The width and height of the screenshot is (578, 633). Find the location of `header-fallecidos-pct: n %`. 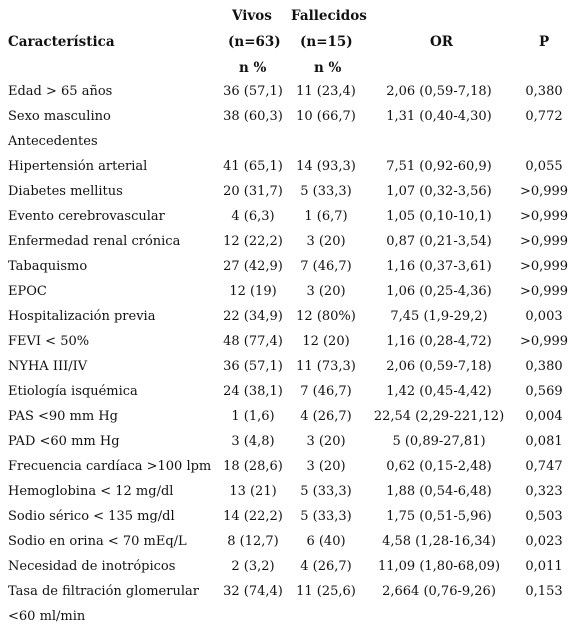

header-fallecidos-pct: n % is located at coordinates (328, 68).